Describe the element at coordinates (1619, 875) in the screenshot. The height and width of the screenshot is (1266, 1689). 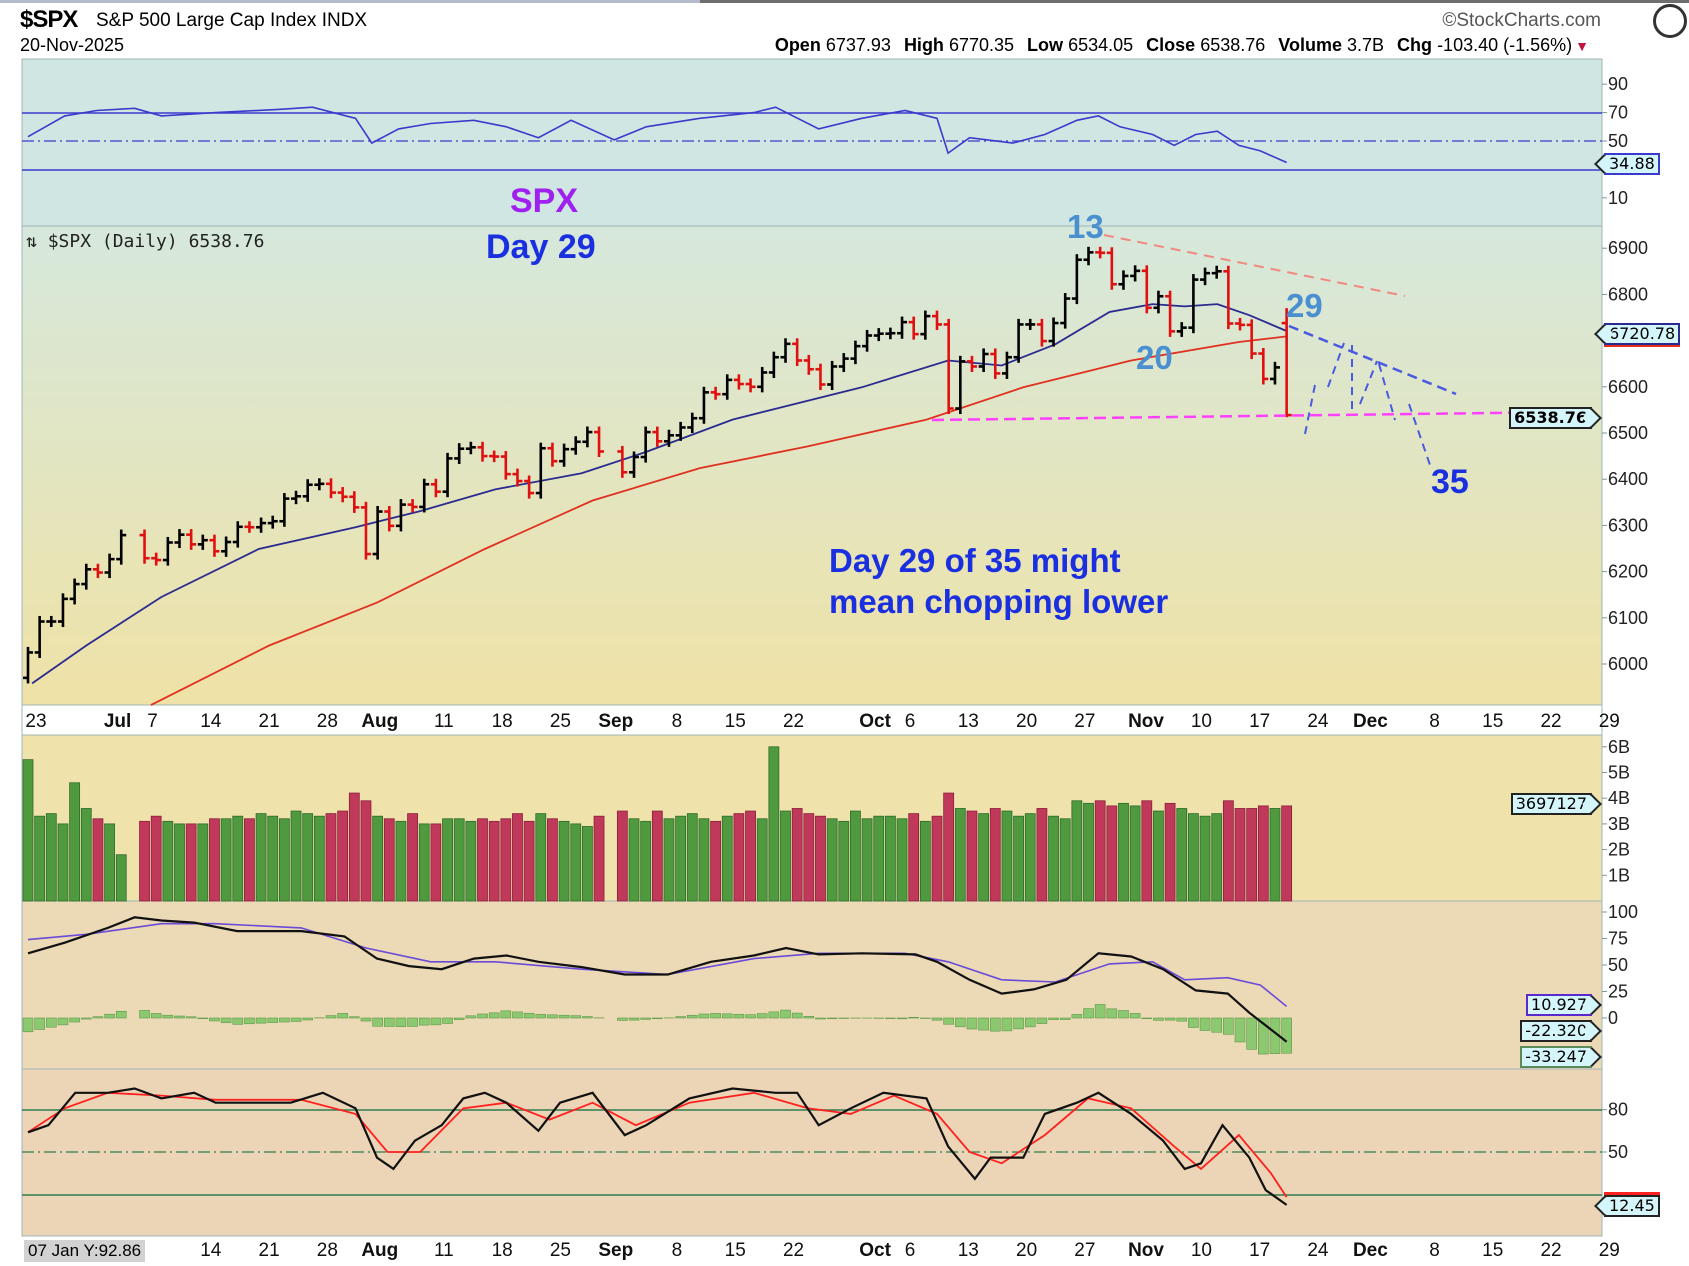
I see `volume-axis-label: 1B` at that location.